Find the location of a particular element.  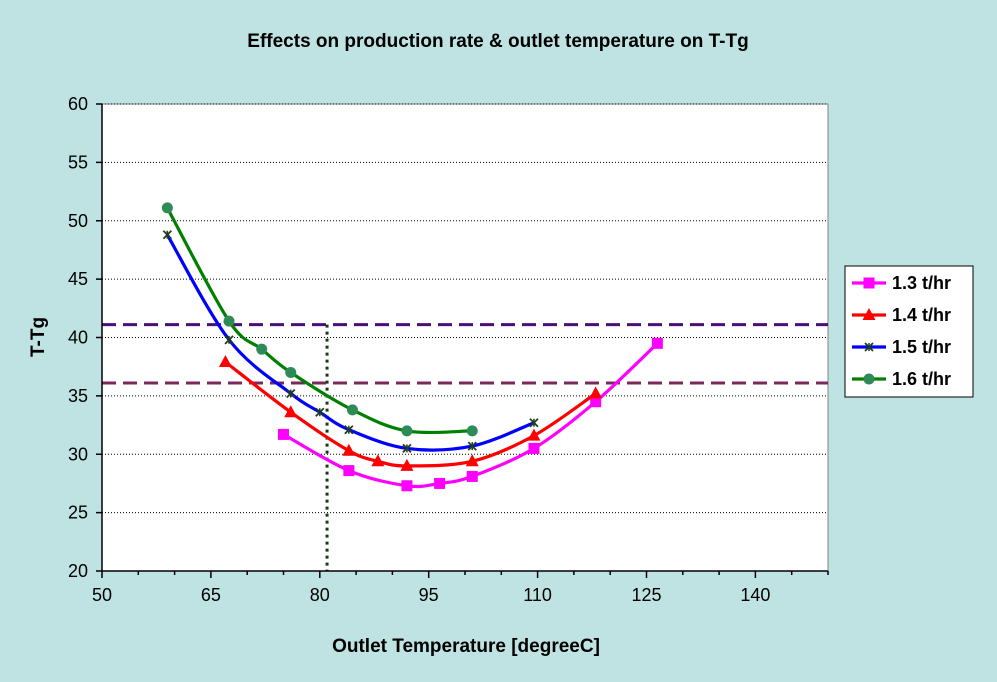

x-tick-label: 50 is located at coordinates (102, 595).